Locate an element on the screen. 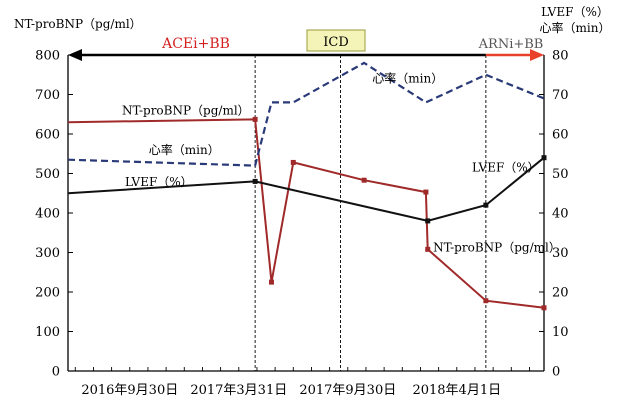 Image resolution: width=630 pixels, height=405 pixels. x-tick-label: 2017年3月31日 is located at coordinates (238, 390).